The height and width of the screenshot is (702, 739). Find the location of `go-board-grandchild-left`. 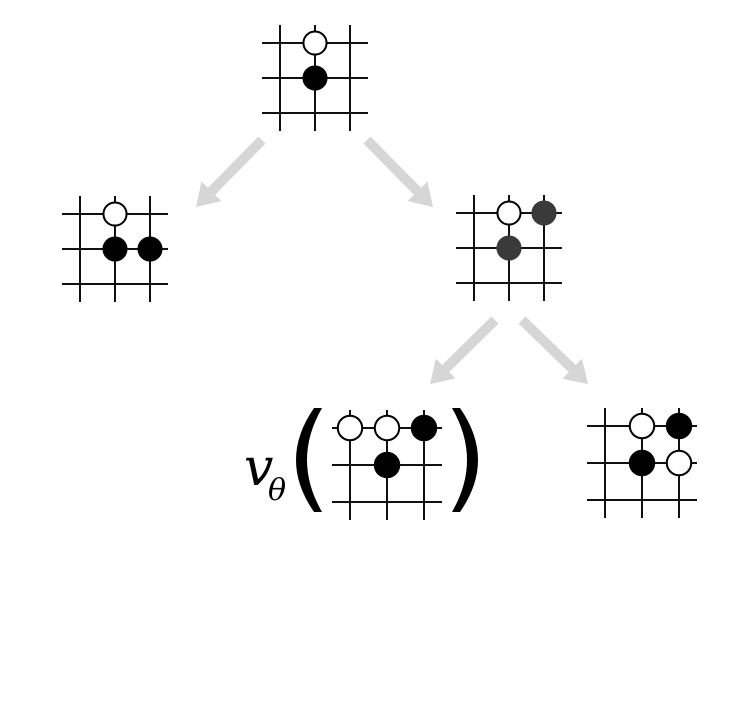

go-board-grandchild-left is located at coordinates (387, 465).